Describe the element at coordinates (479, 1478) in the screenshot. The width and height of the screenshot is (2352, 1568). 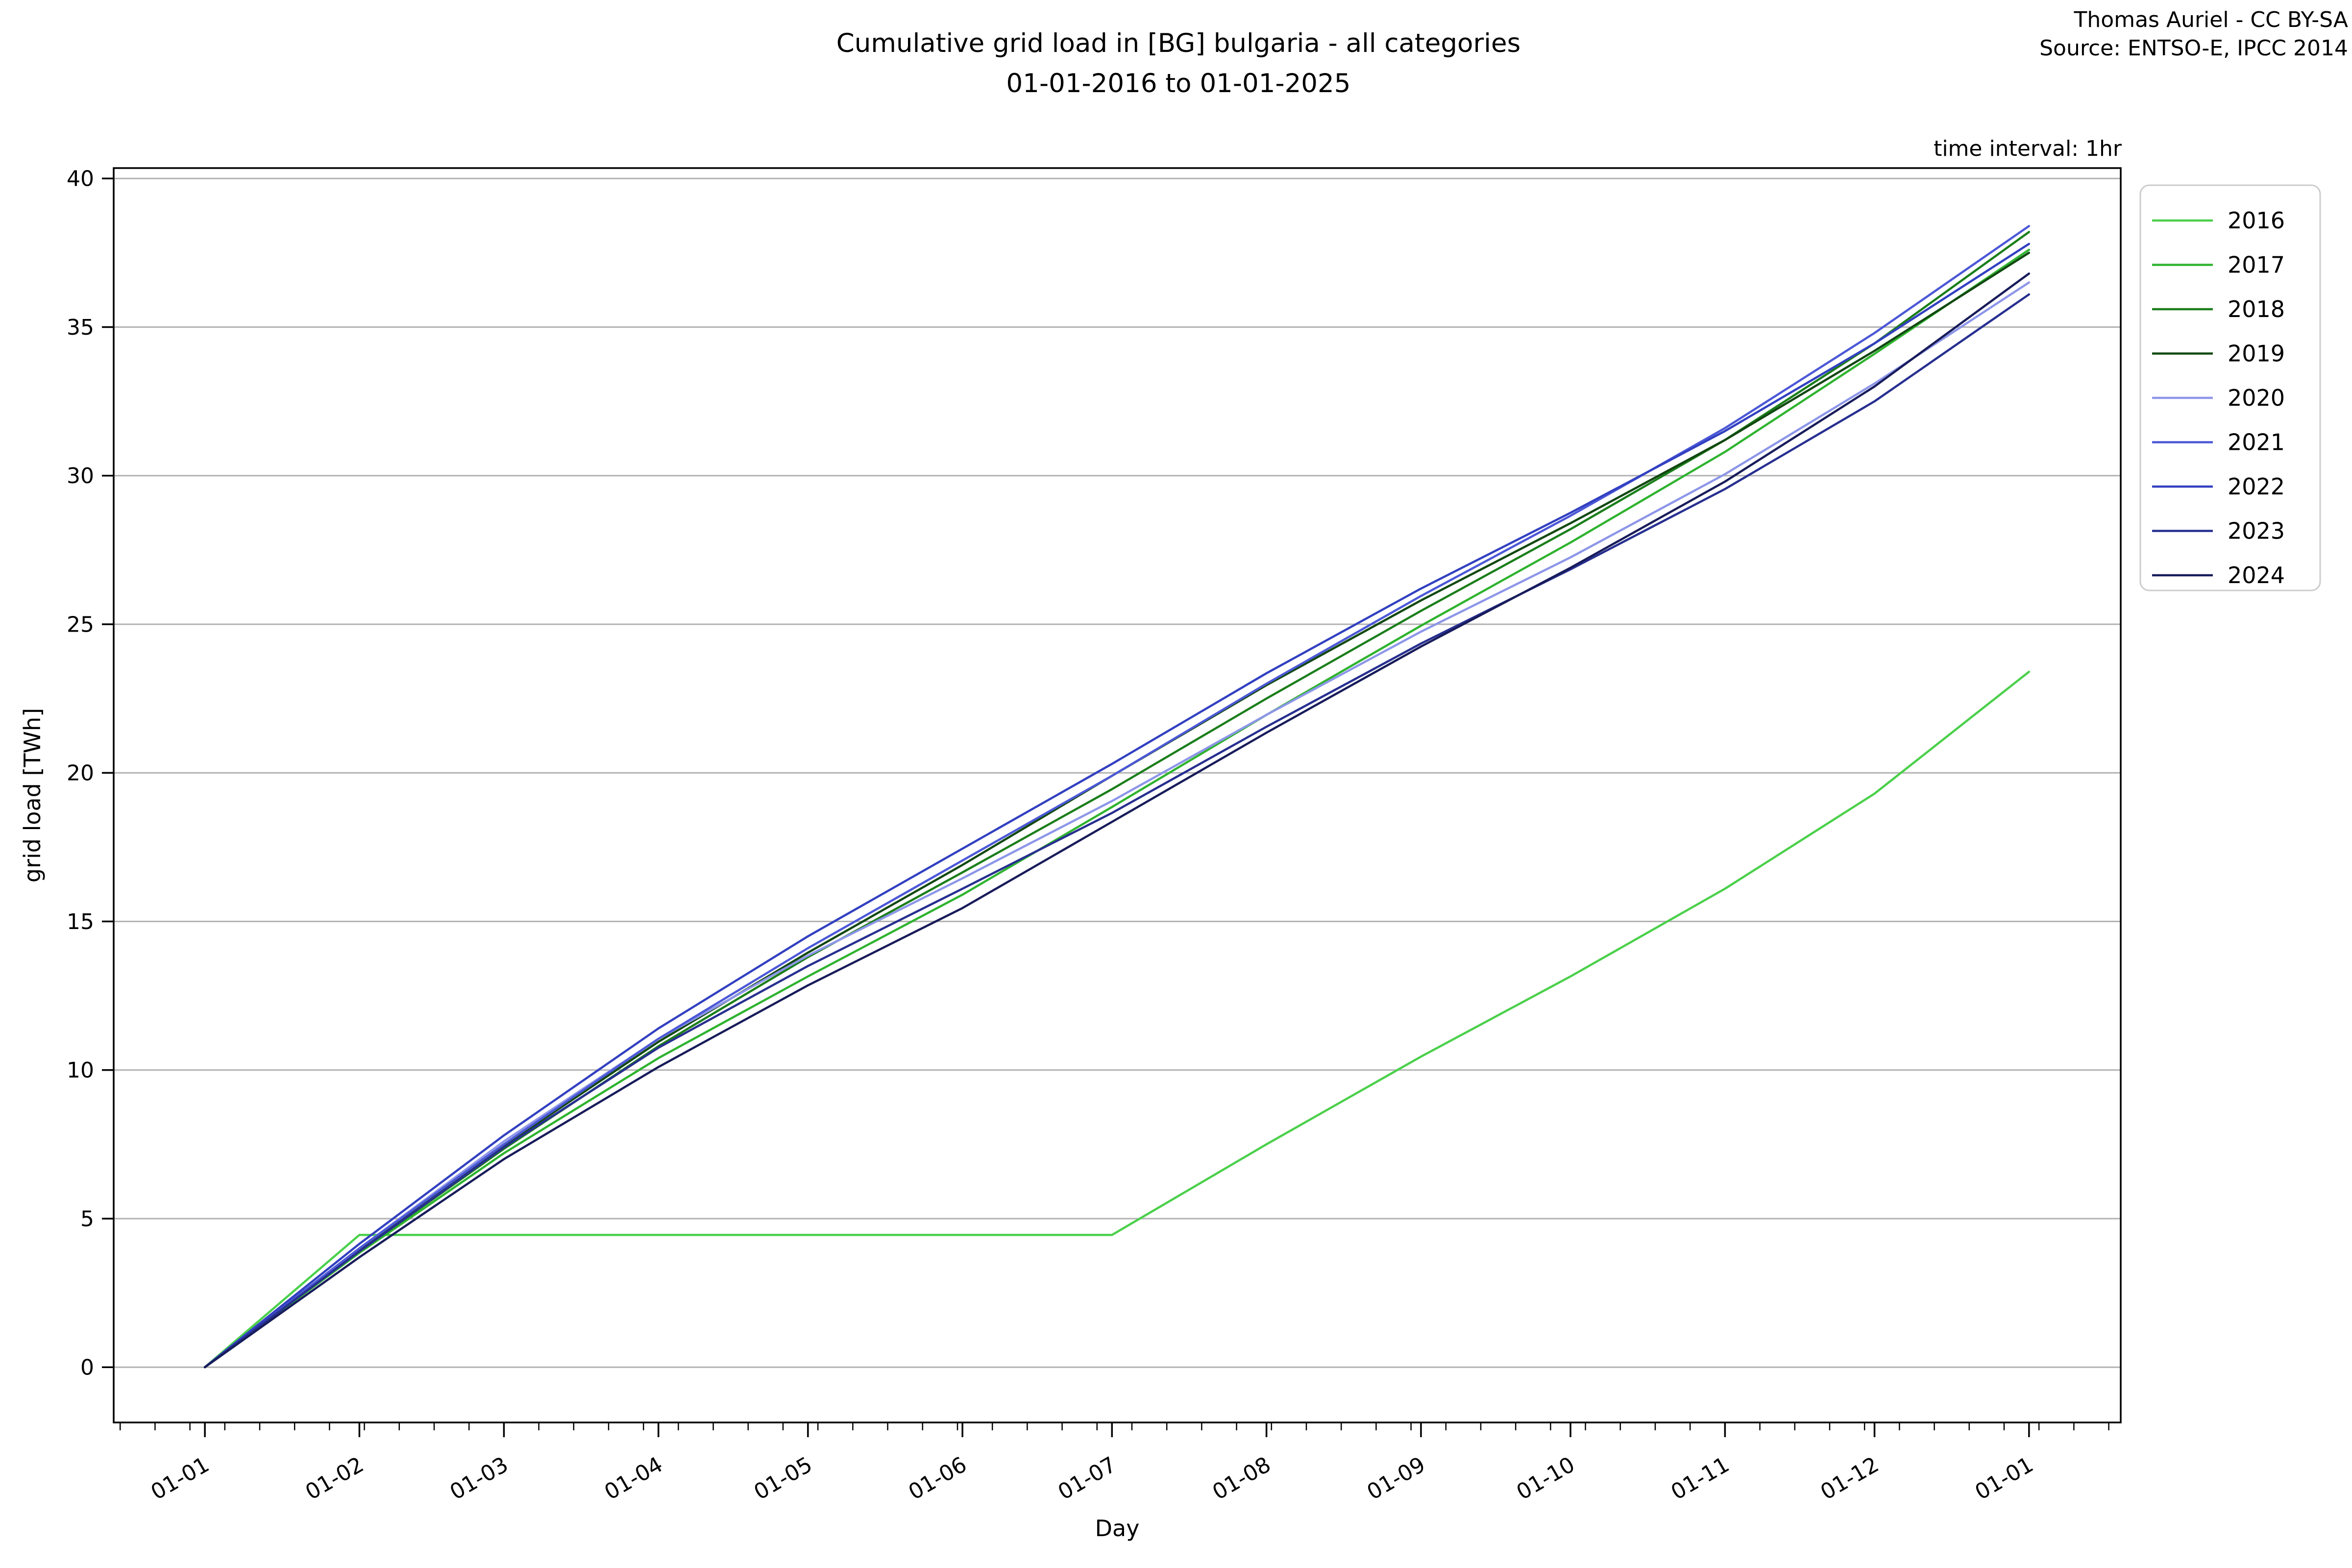
I see `x-tick-label: 01-03` at that location.